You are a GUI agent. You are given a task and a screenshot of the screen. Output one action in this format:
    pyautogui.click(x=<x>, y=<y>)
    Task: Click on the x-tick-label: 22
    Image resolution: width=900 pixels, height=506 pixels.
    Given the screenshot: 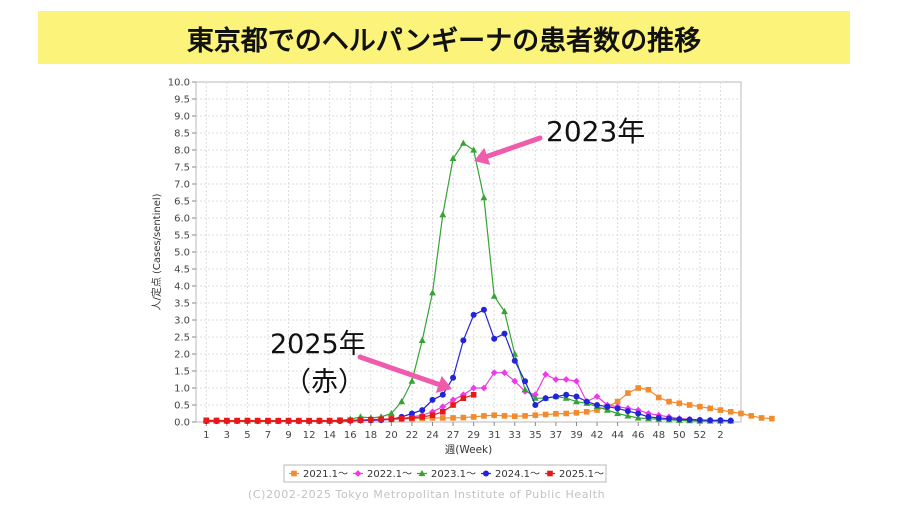 What is the action you would take?
    pyautogui.click(x=412, y=435)
    